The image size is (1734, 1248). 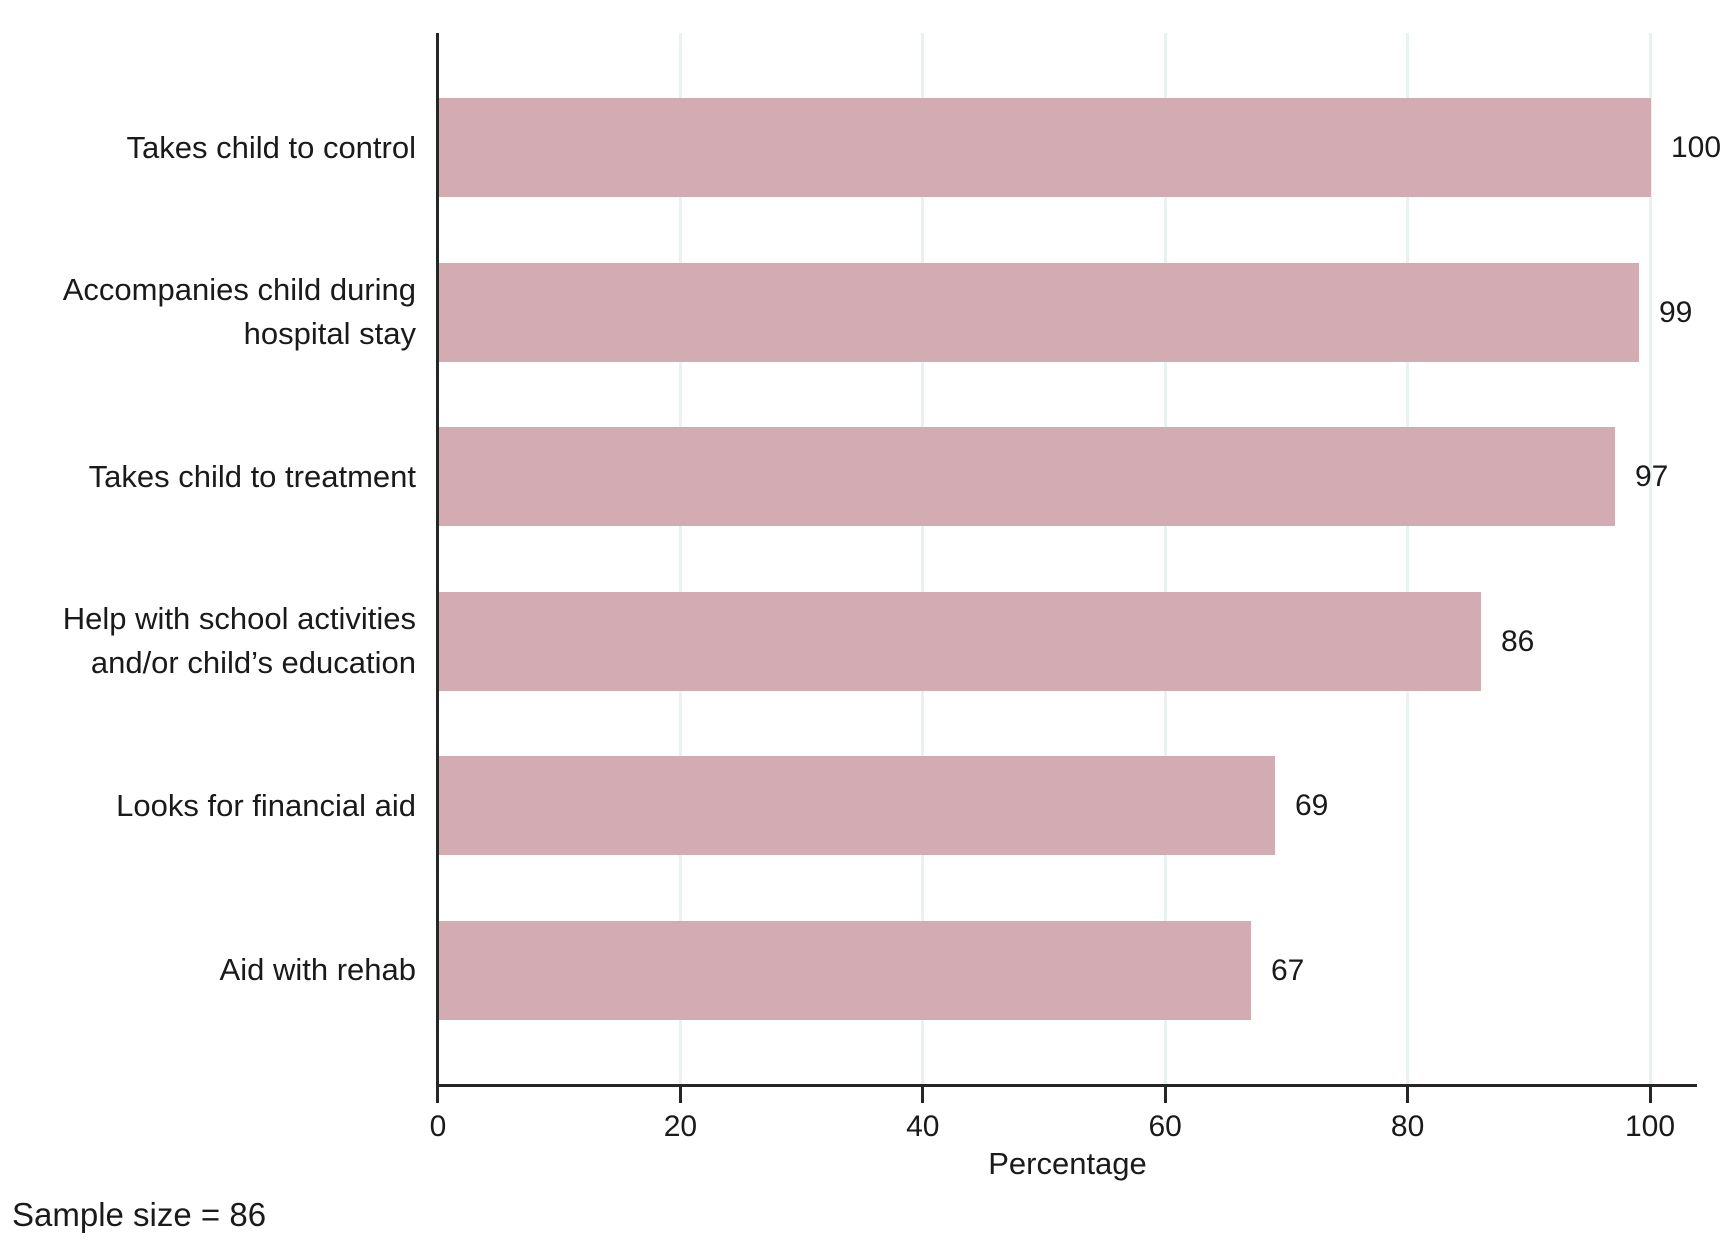 I want to click on value-label: 86, so click(x=1518, y=641).